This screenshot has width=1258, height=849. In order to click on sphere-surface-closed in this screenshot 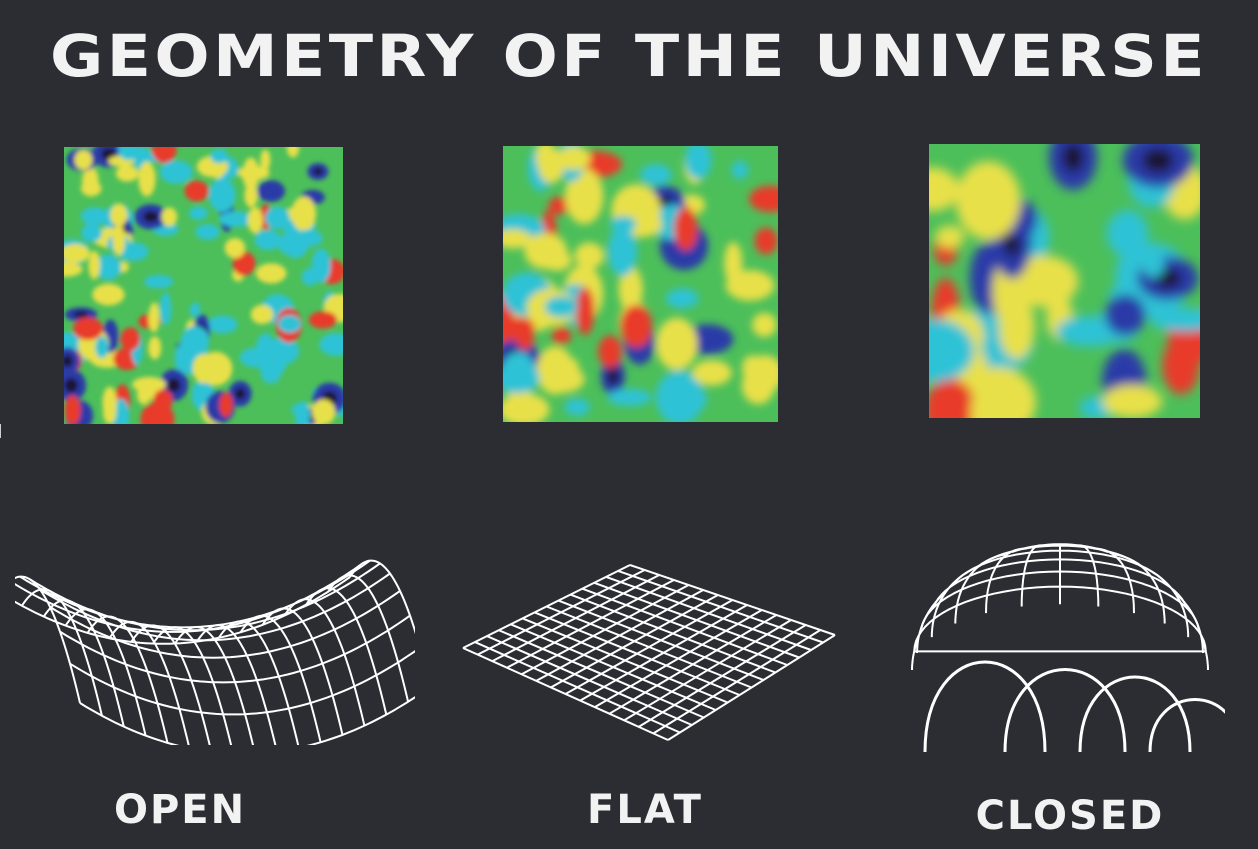, I will do `click(1073, 637)`.